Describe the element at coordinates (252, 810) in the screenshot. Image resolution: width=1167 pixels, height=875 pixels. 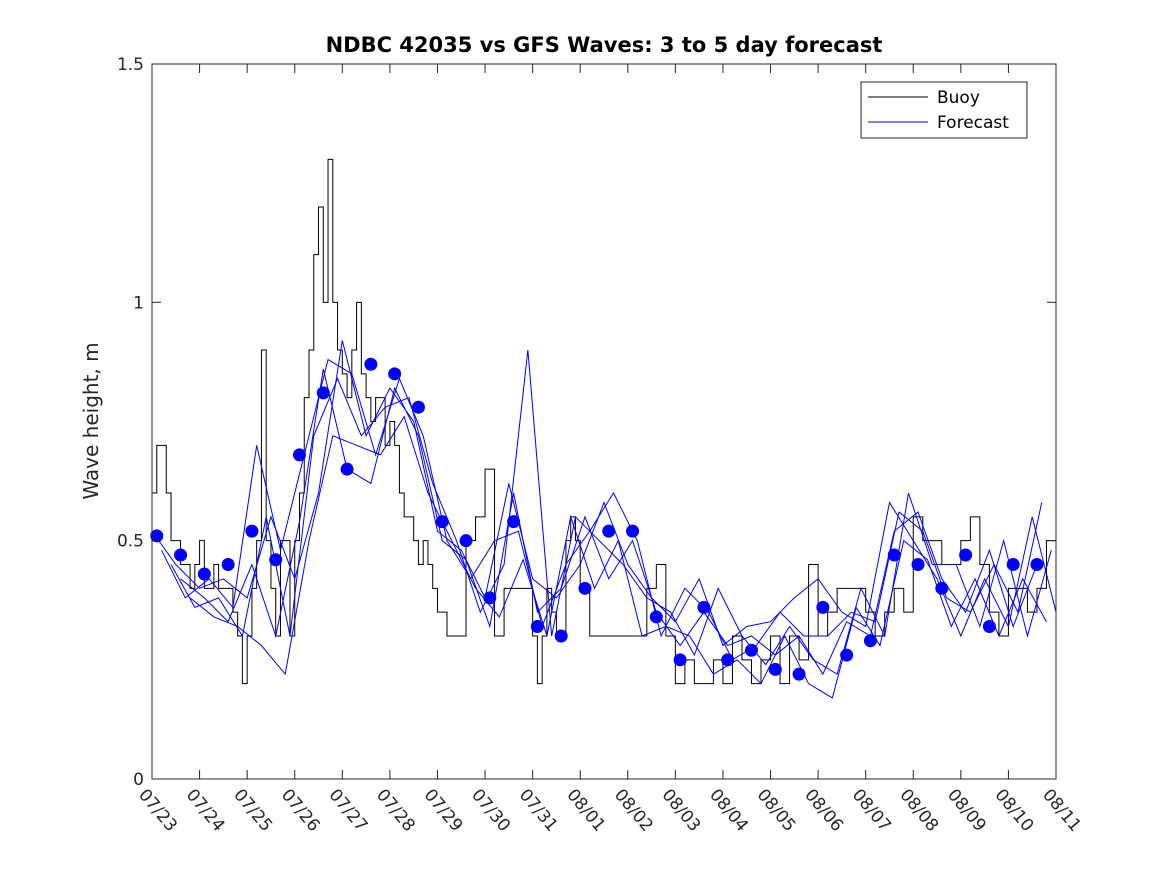
I see `x-tick-label-2: 07/25` at that location.